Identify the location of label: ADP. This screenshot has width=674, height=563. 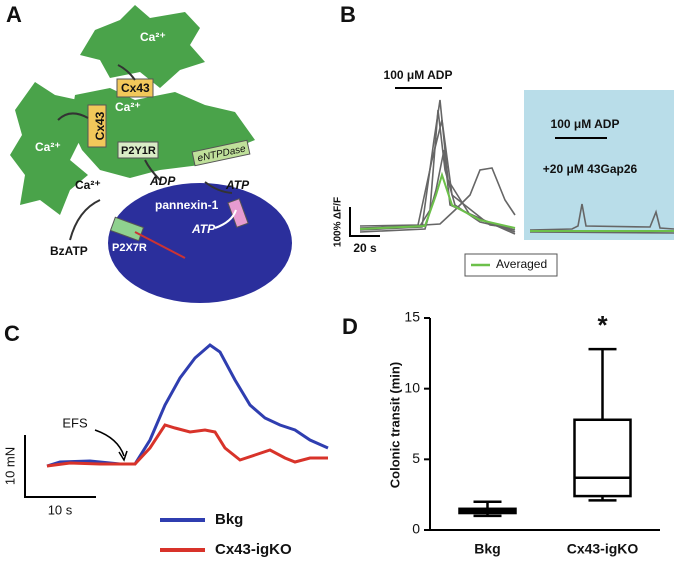
(162, 181).